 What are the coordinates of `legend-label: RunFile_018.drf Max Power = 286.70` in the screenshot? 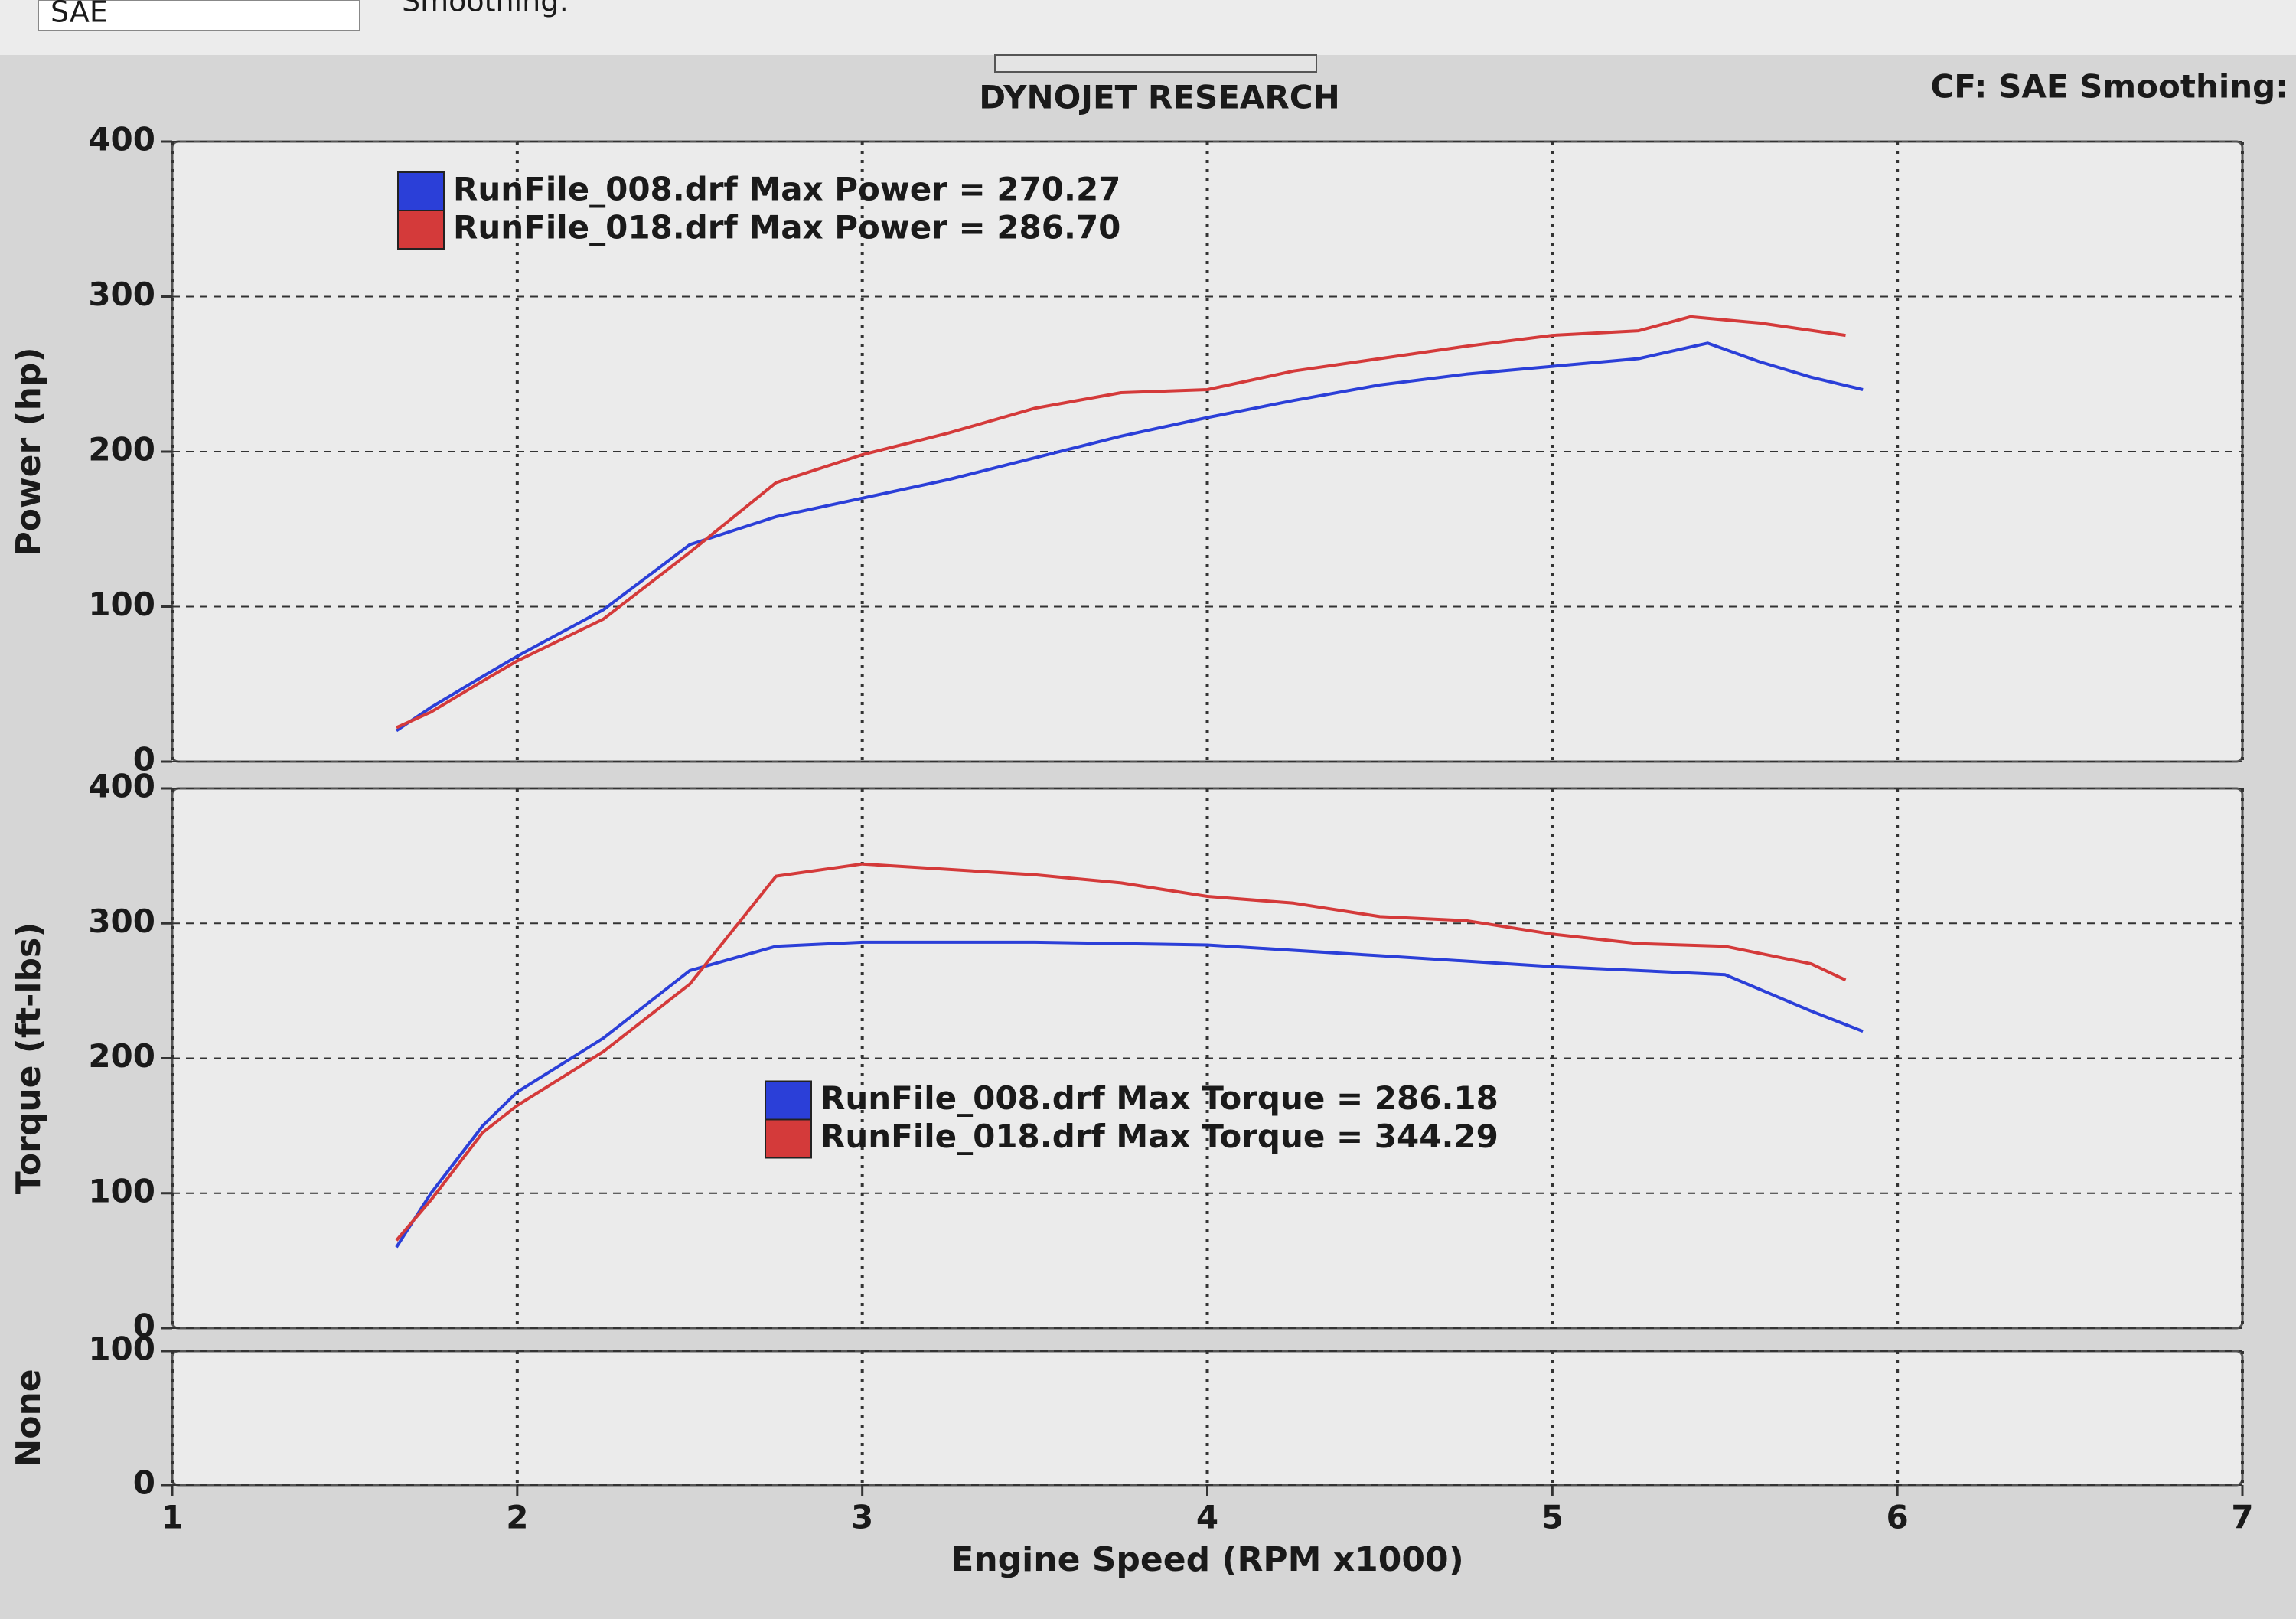 It's located at (786, 227).